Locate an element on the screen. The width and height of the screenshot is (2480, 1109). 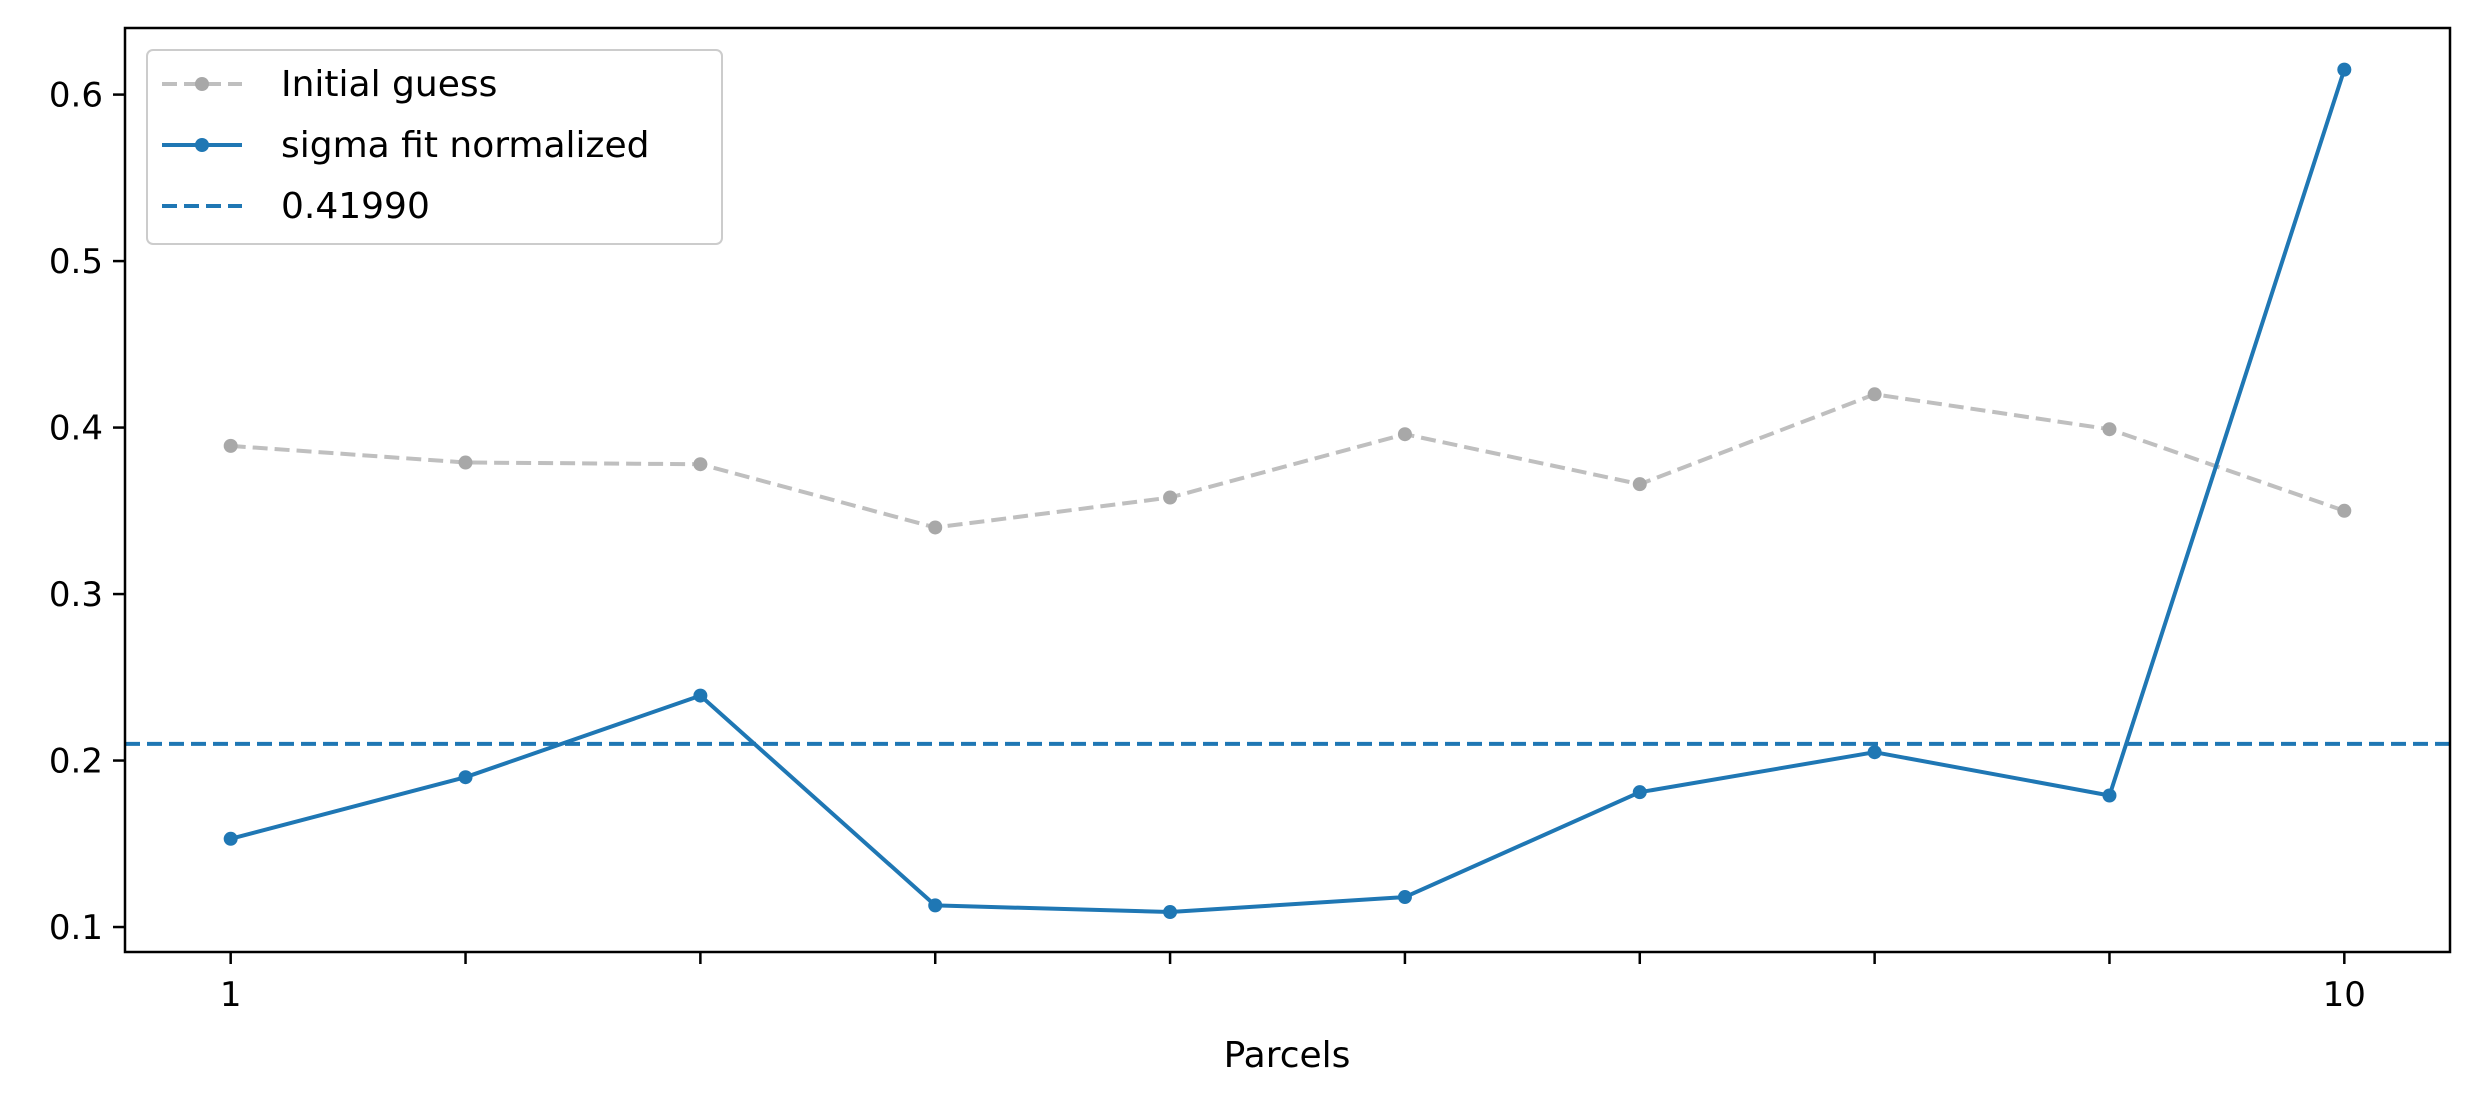
legend-frame is located at coordinates (434, 147).